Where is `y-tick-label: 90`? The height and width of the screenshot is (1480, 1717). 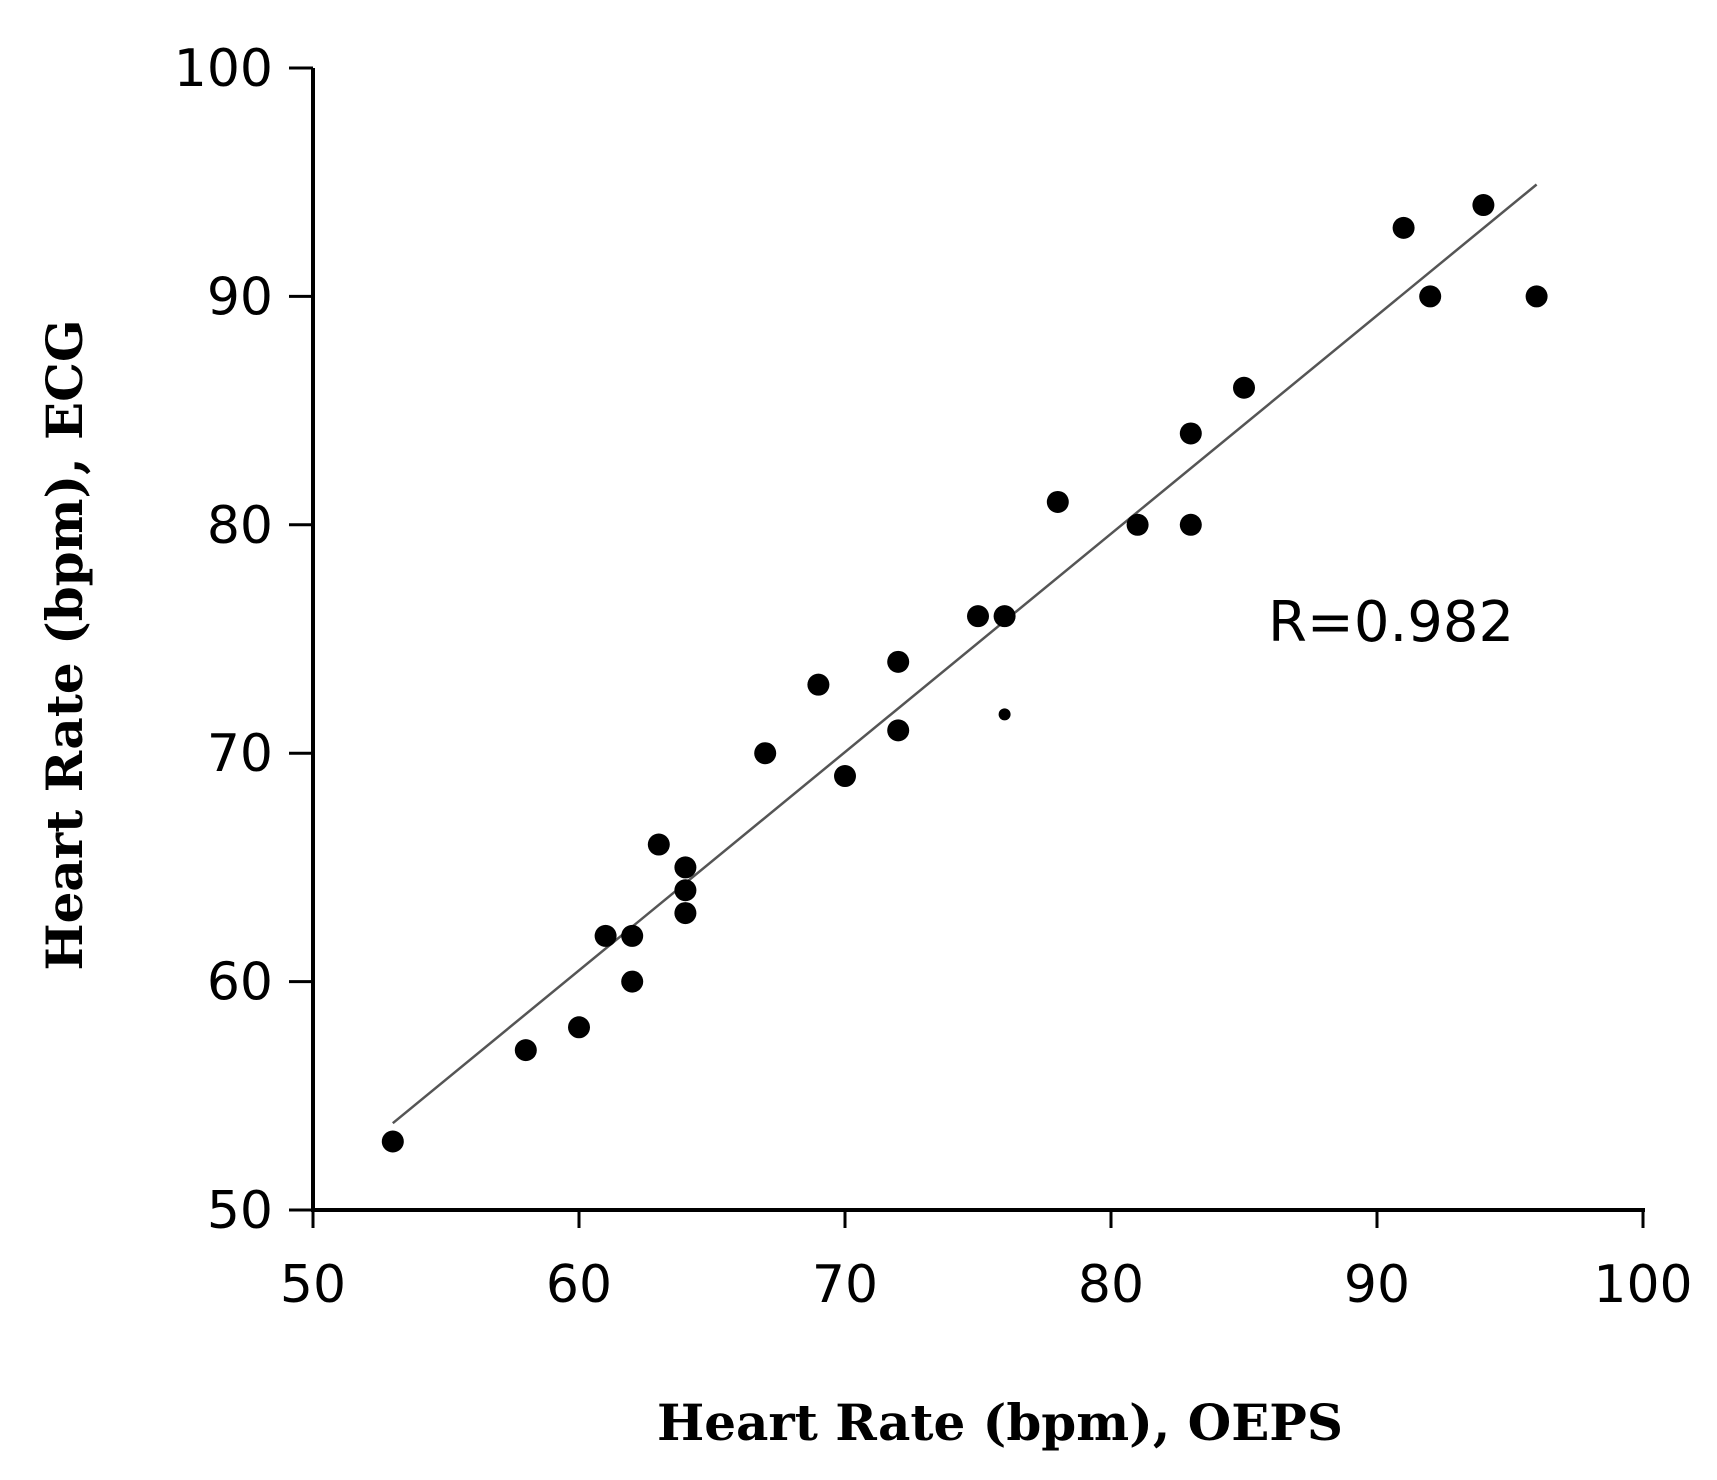
y-tick-label: 90 is located at coordinates (240, 297).